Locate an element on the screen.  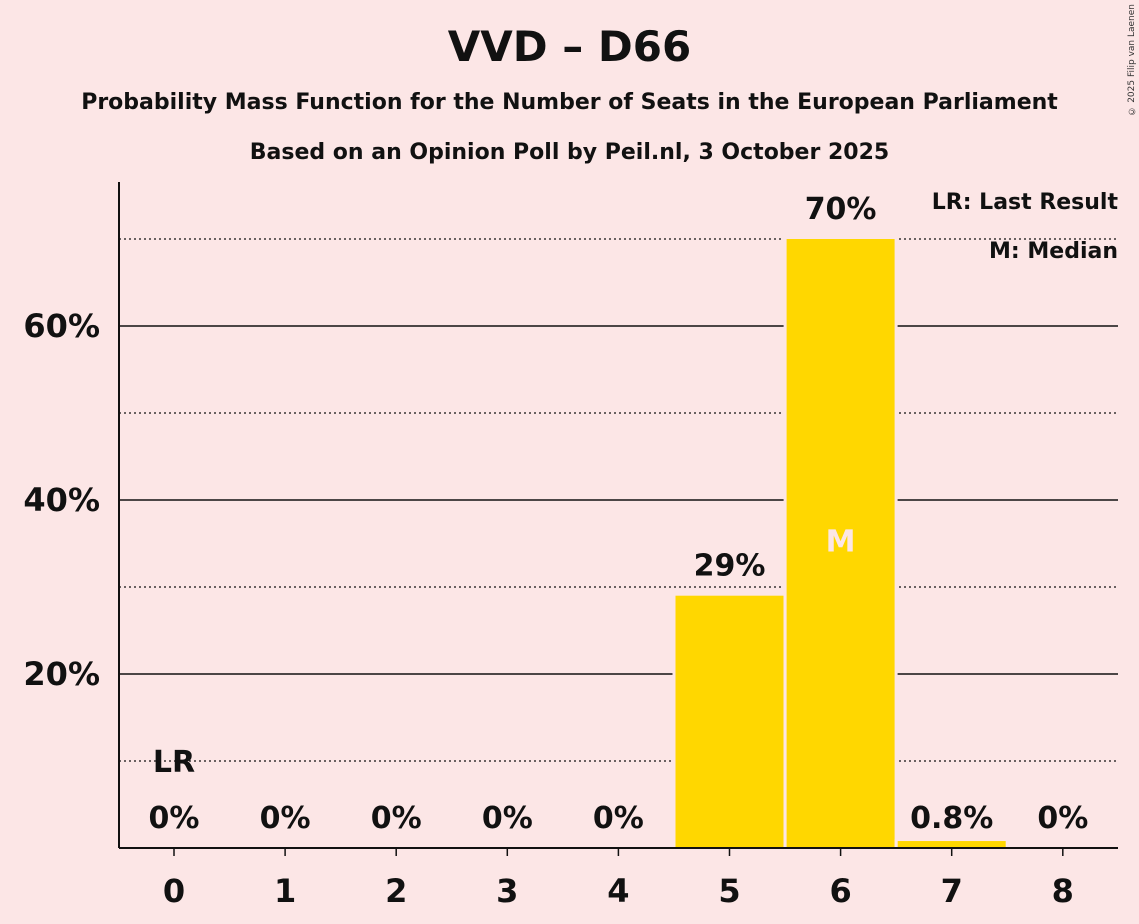
y-tick-label: 40% is located at coordinates (61, 500).